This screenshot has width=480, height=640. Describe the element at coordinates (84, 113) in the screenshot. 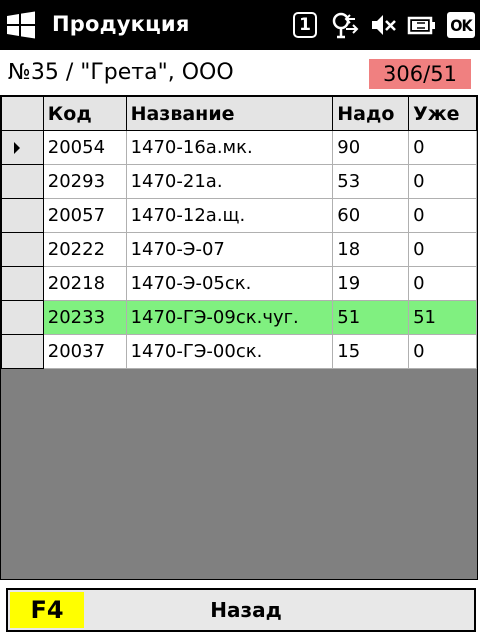

I see `column-header-code: Код` at that location.